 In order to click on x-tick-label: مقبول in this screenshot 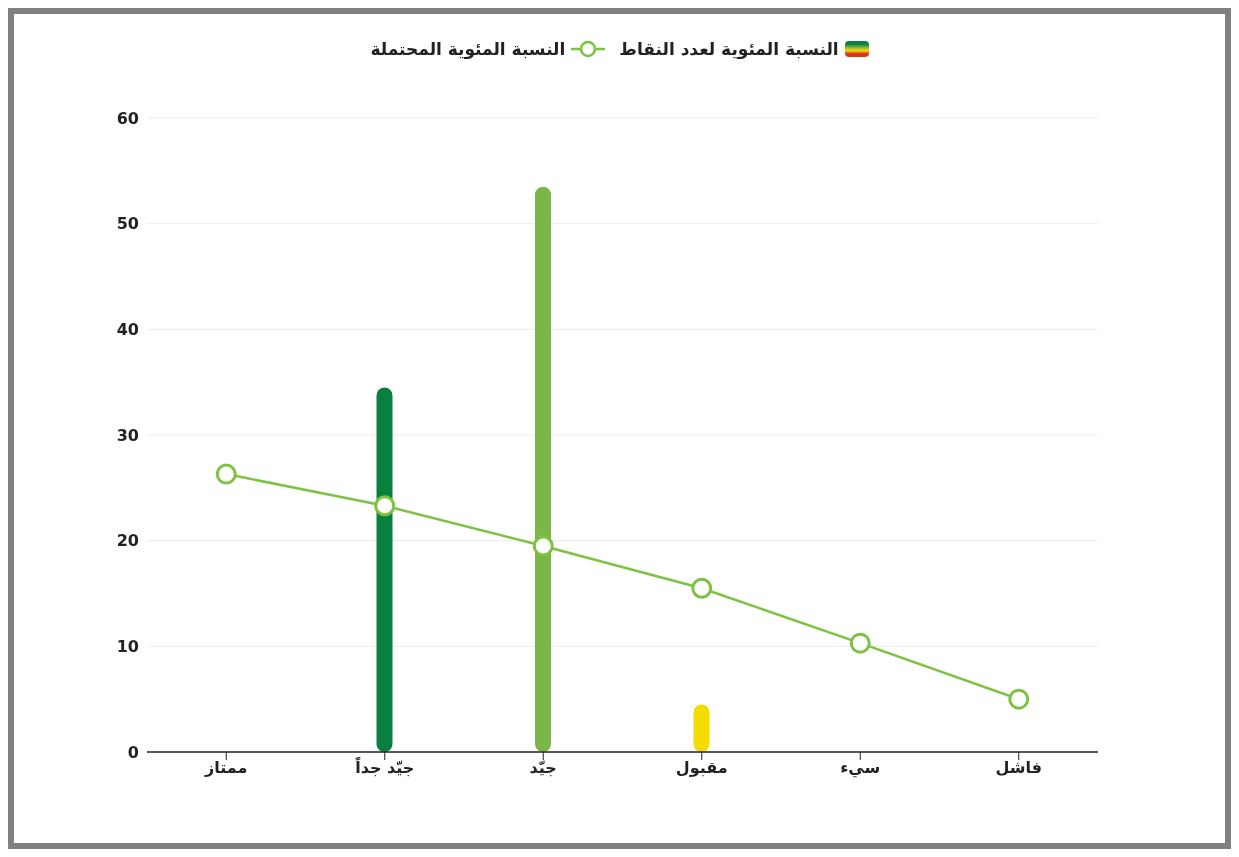, I will do `click(701, 768)`.